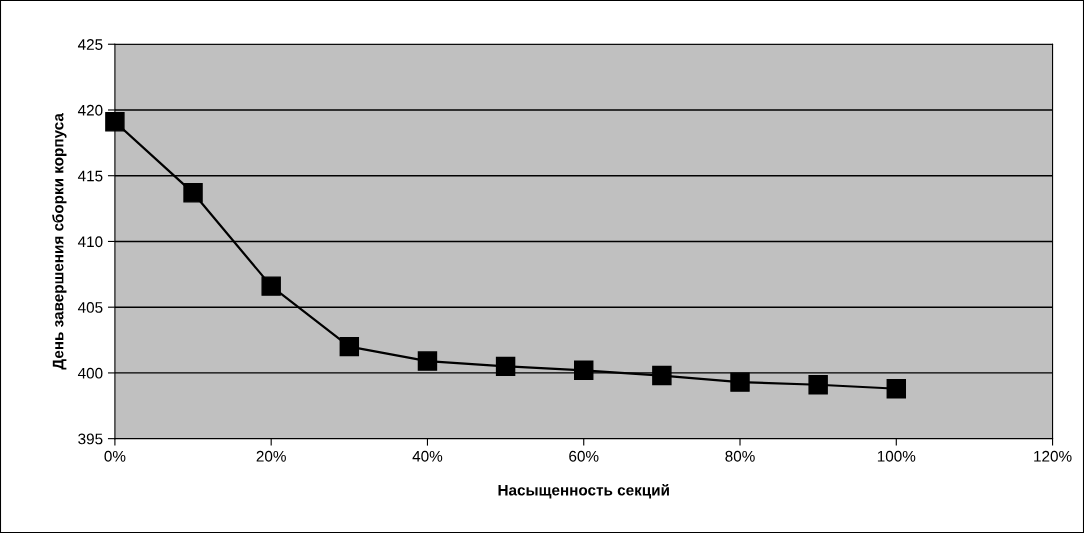  I want to click on y-tick-label: 415, so click(90, 176).